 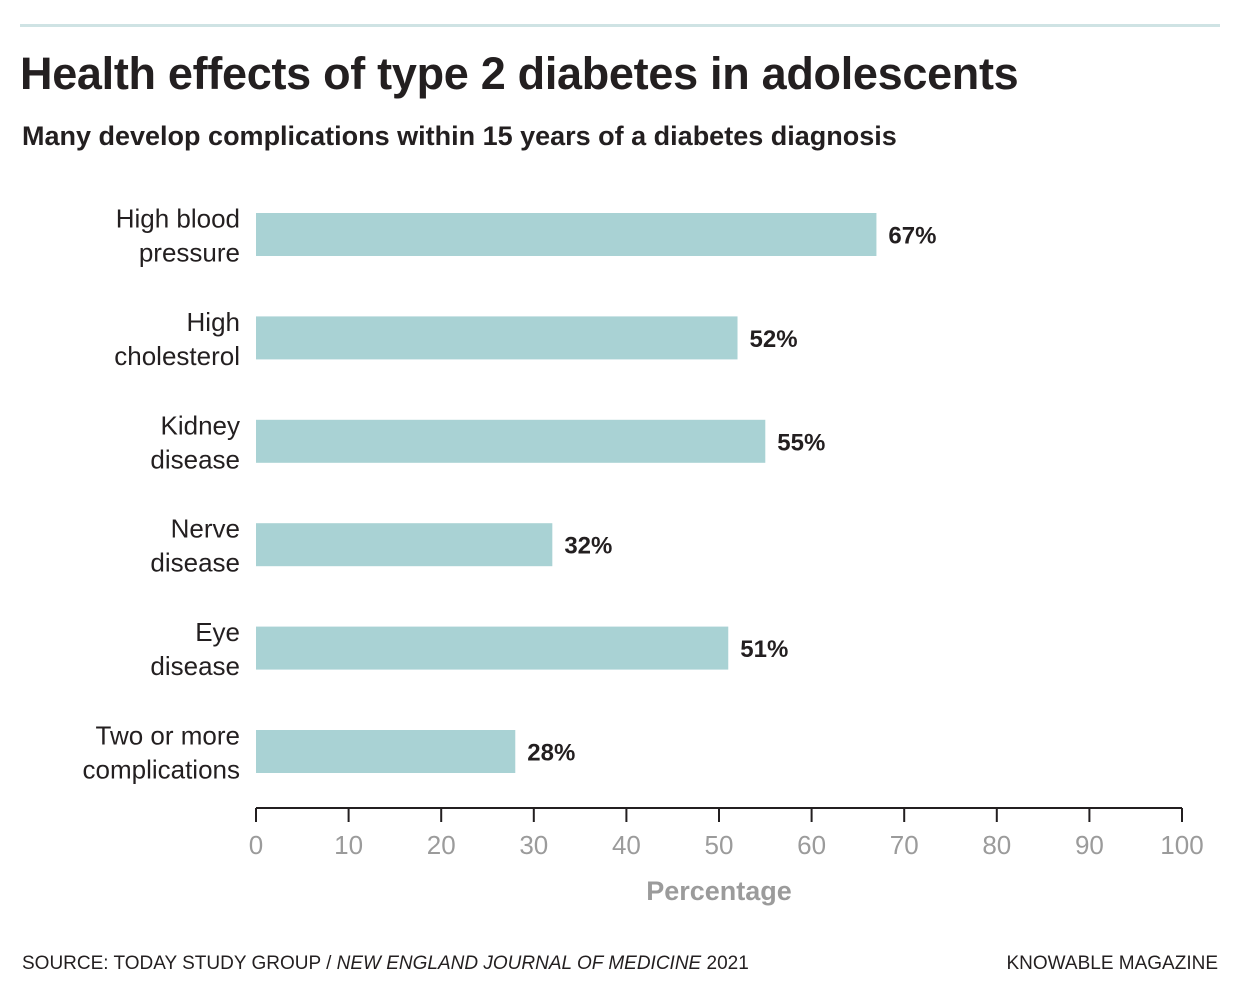 What do you see at coordinates (1112, 963) in the screenshot?
I see `publisher-credit: KNOWABLE MAGAZINE` at bounding box center [1112, 963].